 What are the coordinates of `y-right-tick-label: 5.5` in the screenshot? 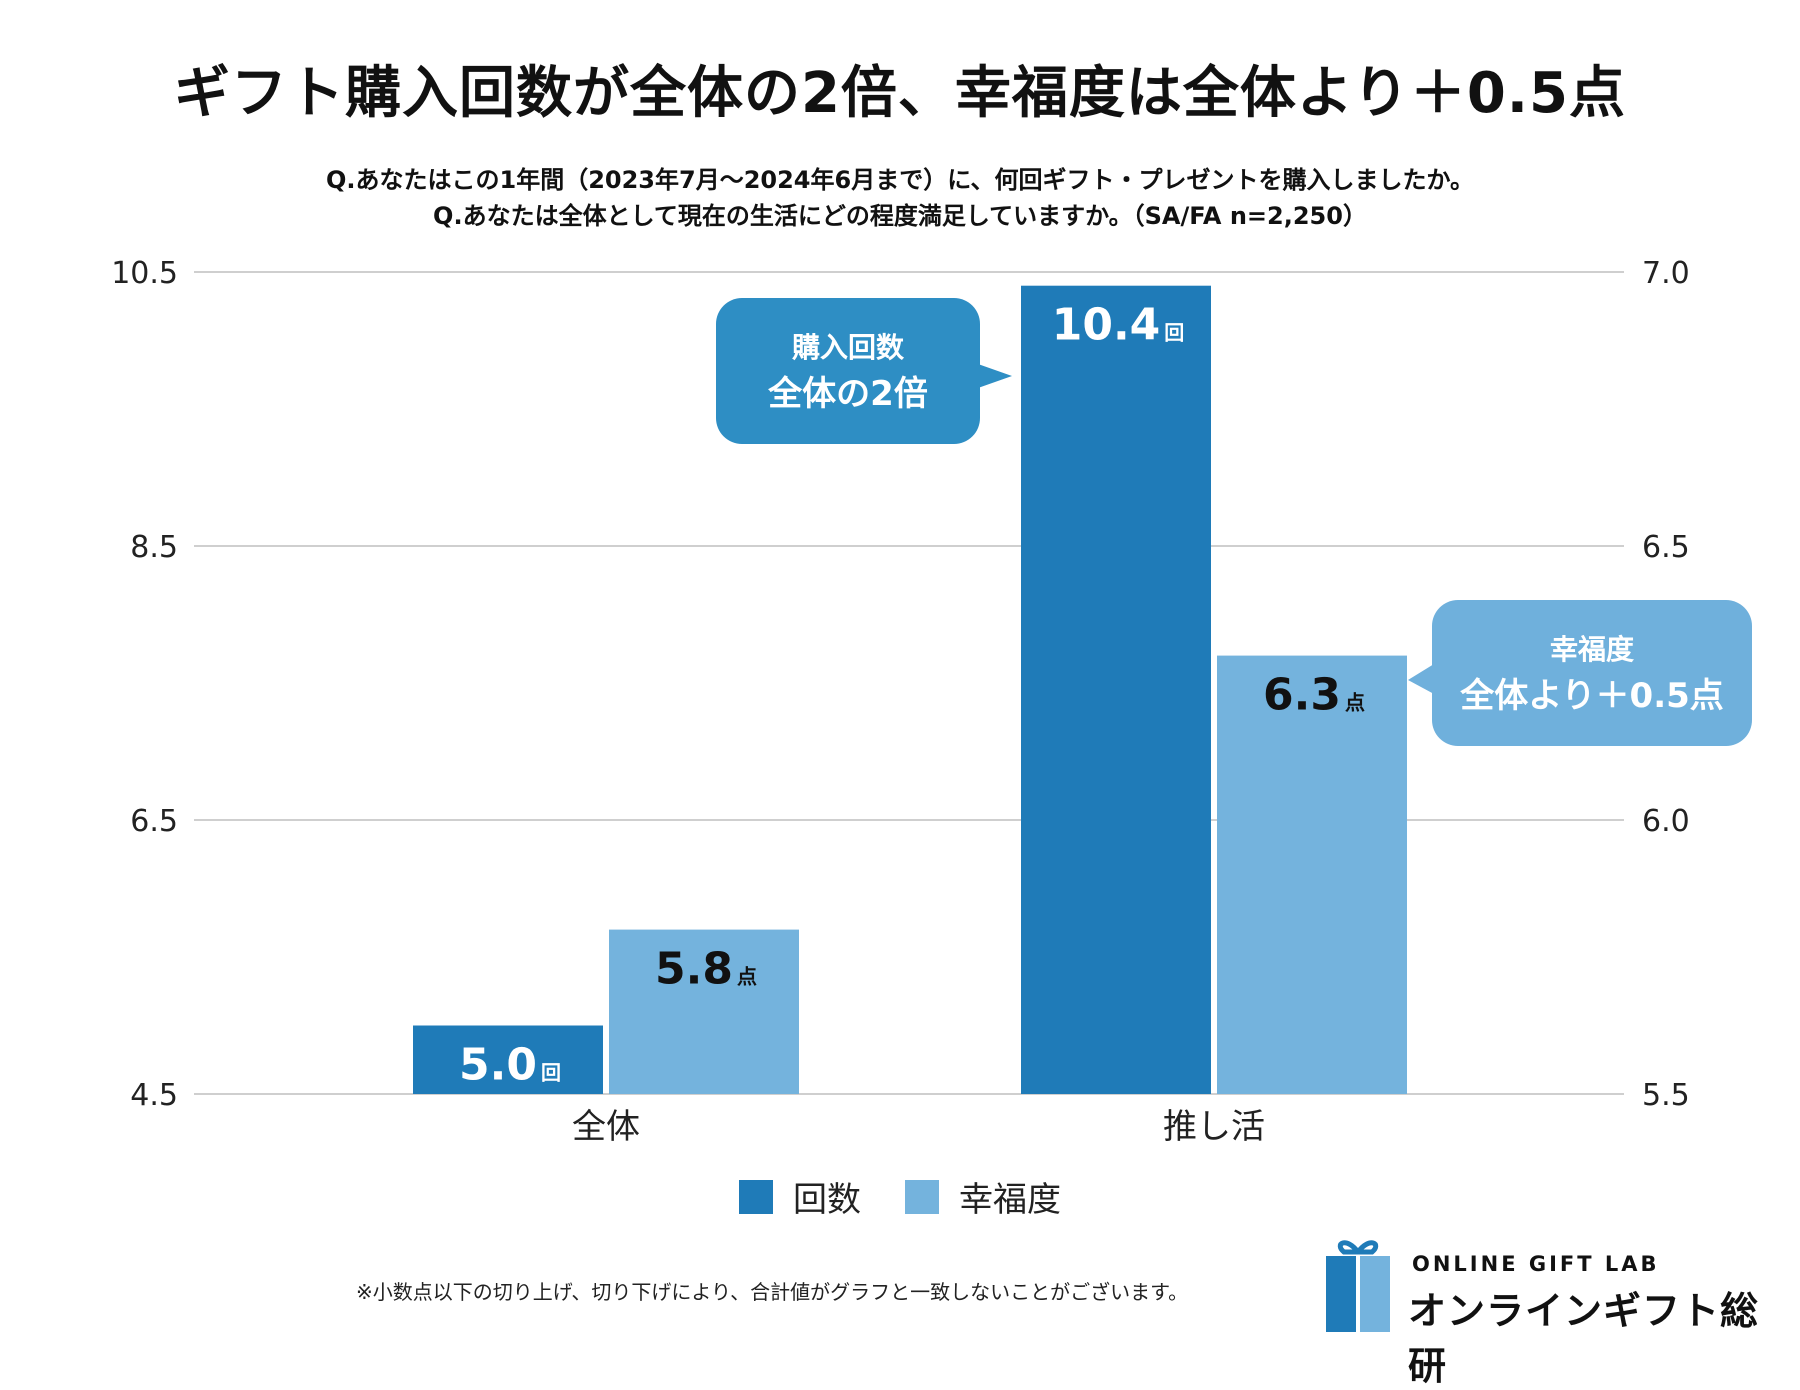 It's located at (1666, 1095).